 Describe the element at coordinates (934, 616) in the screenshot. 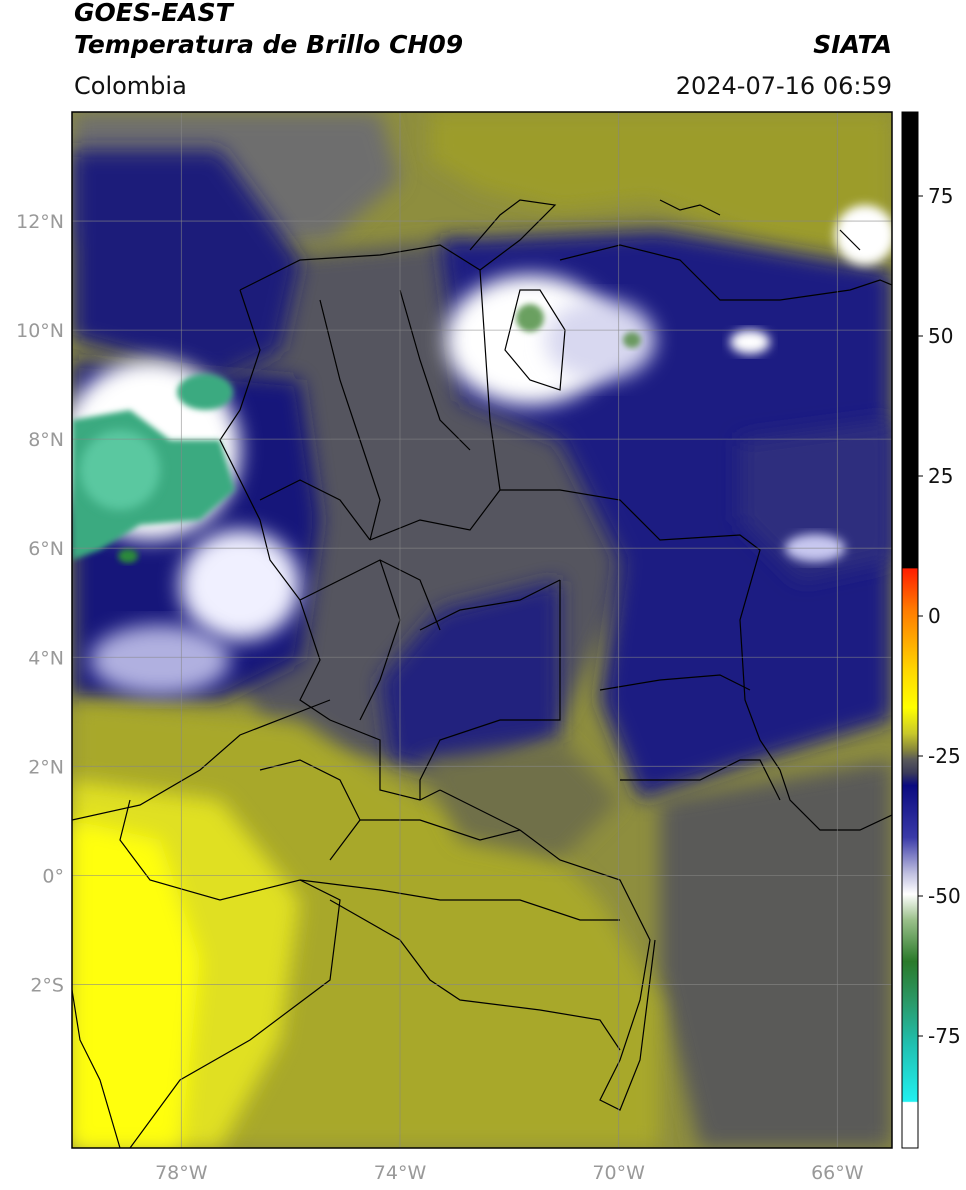

I see `colorbar-tick-label: 0` at that location.